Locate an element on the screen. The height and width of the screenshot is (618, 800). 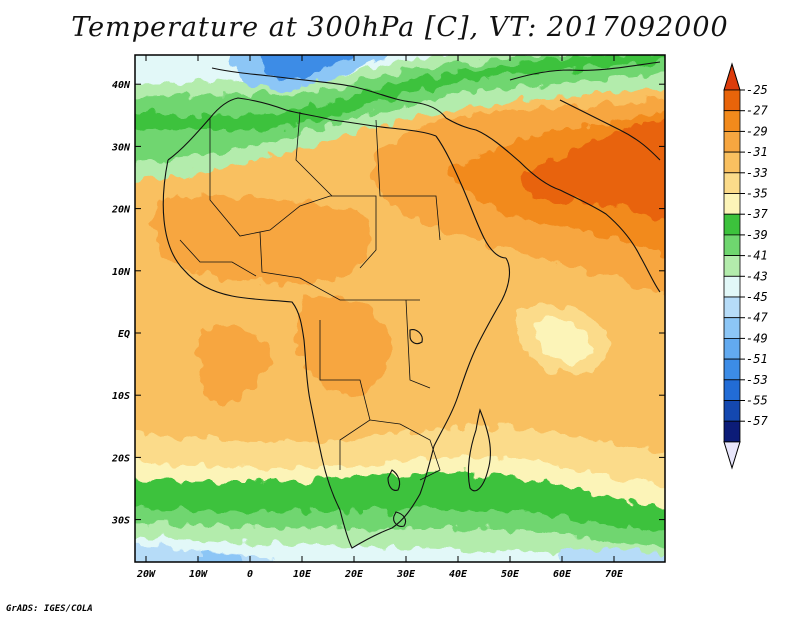
colorbar-label: -39 is located at coordinates (757, 235).